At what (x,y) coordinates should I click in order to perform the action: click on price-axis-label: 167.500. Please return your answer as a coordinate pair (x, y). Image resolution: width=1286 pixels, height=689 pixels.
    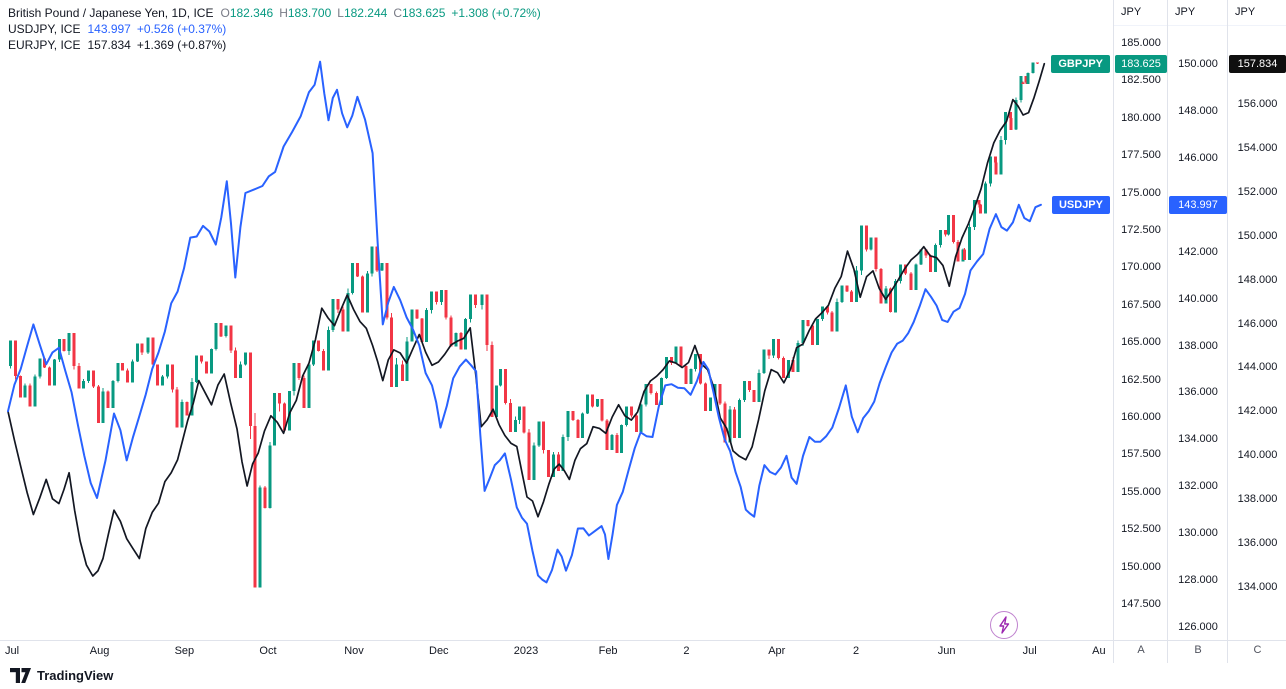
    Looking at the image, I should click on (1141, 304).